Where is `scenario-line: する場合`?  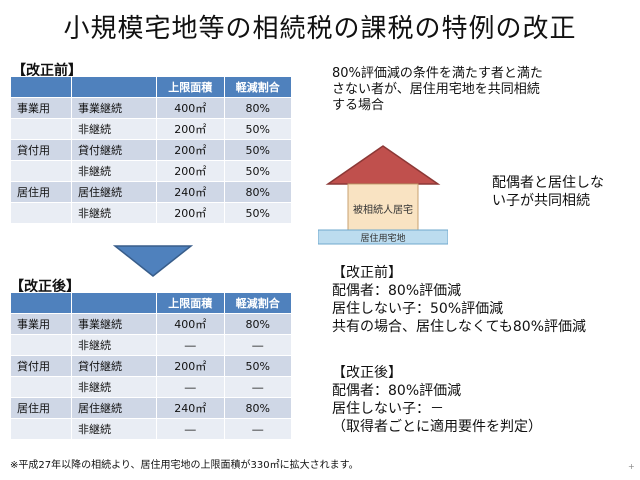 scenario-line: する場合 is located at coordinates (358, 105).